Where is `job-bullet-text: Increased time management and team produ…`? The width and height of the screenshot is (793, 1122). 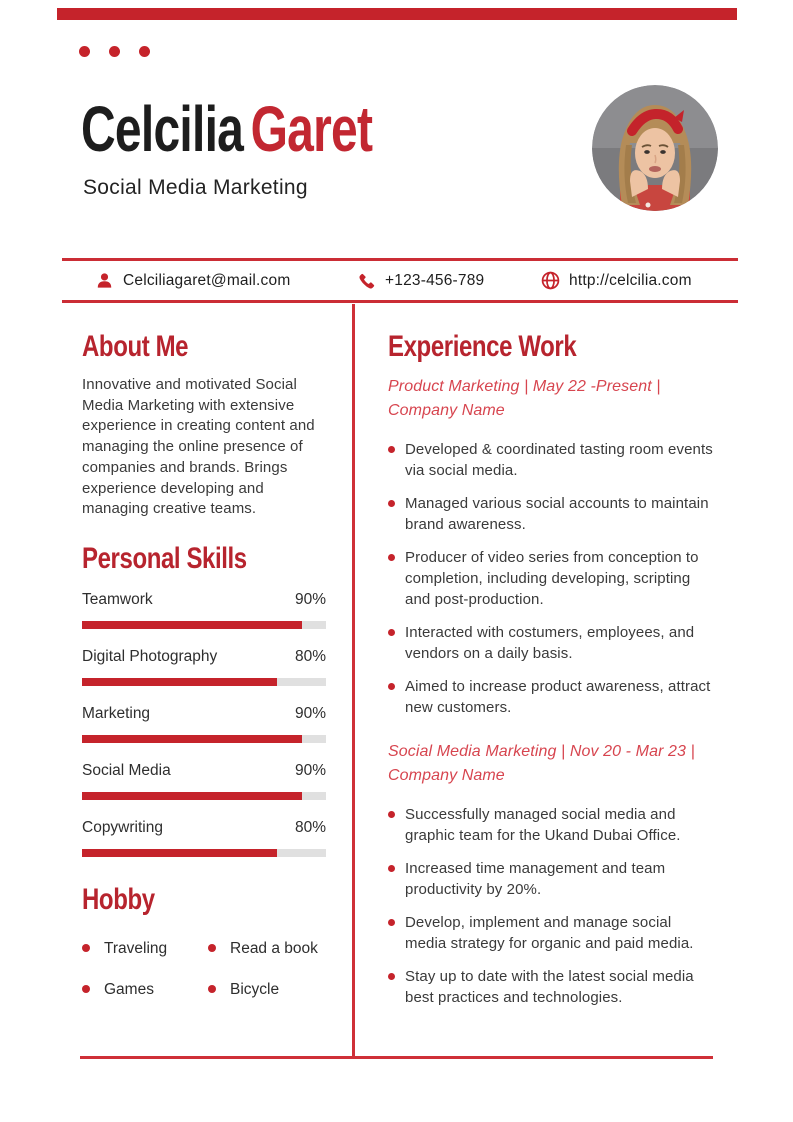
job-bullet-text: Increased time management and team produ… is located at coordinates (535, 879).